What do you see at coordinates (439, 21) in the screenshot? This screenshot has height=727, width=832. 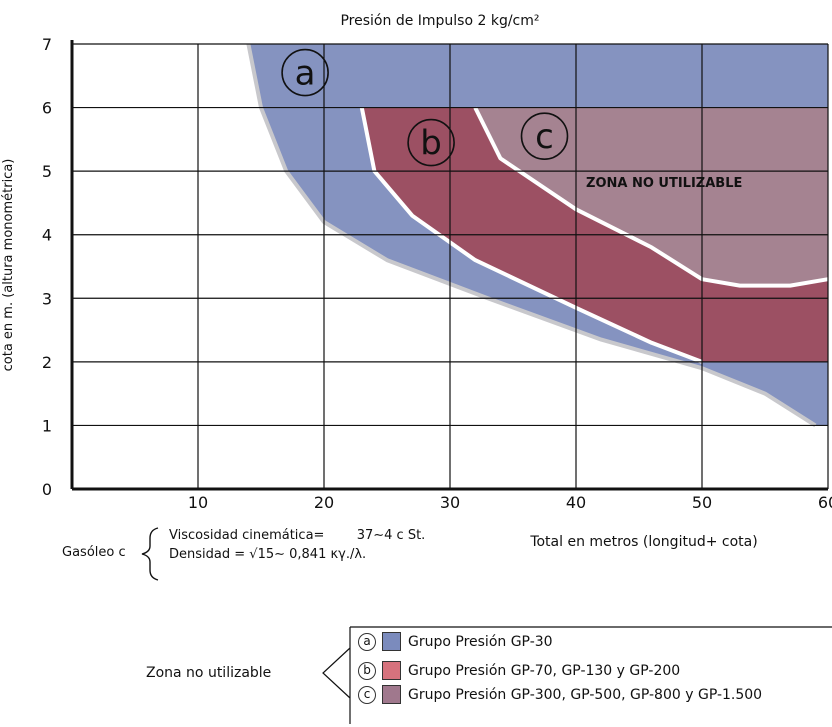 I see `chart-title: Presión de Impulso 2 kg/cm²` at bounding box center [439, 21].